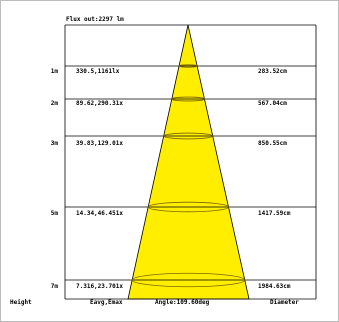 The height and width of the screenshot is (322, 339). Describe the element at coordinates (284, 302) in the screenshot. I see `diameter-column-label: Diameter` at that location.